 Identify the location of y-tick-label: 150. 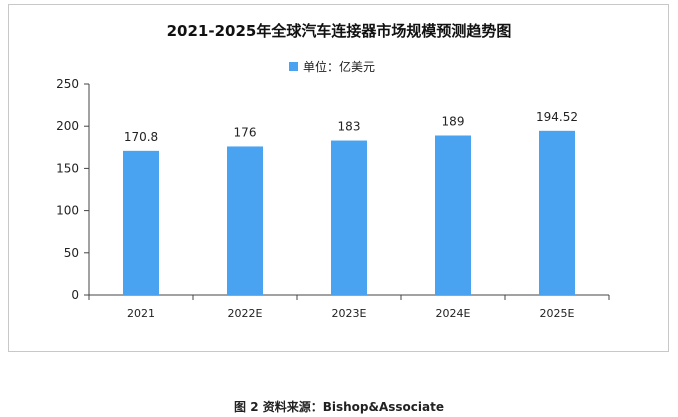
(67, 168).